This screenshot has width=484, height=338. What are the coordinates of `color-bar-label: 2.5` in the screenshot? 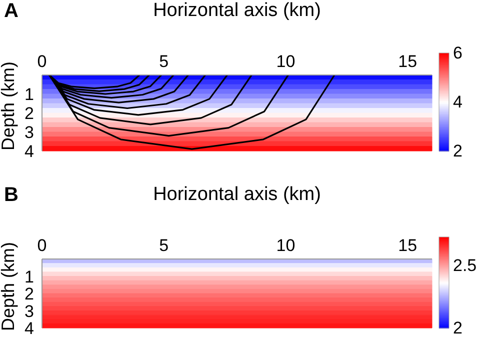 It's located at (465, 266).